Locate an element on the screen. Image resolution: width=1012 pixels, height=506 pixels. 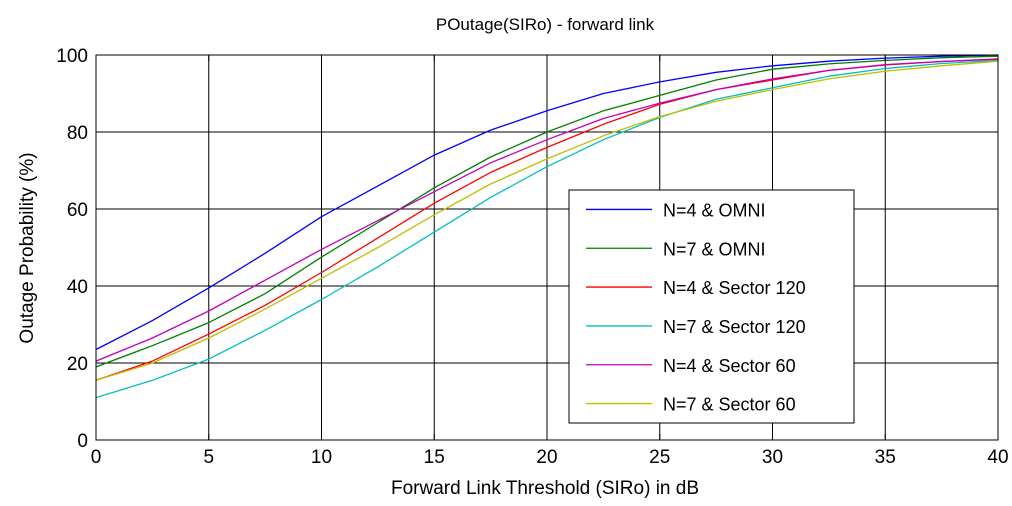
x-tick-labels: 0 5 10 15 20 25 30 35 40 is located at coordinates (550, 457).